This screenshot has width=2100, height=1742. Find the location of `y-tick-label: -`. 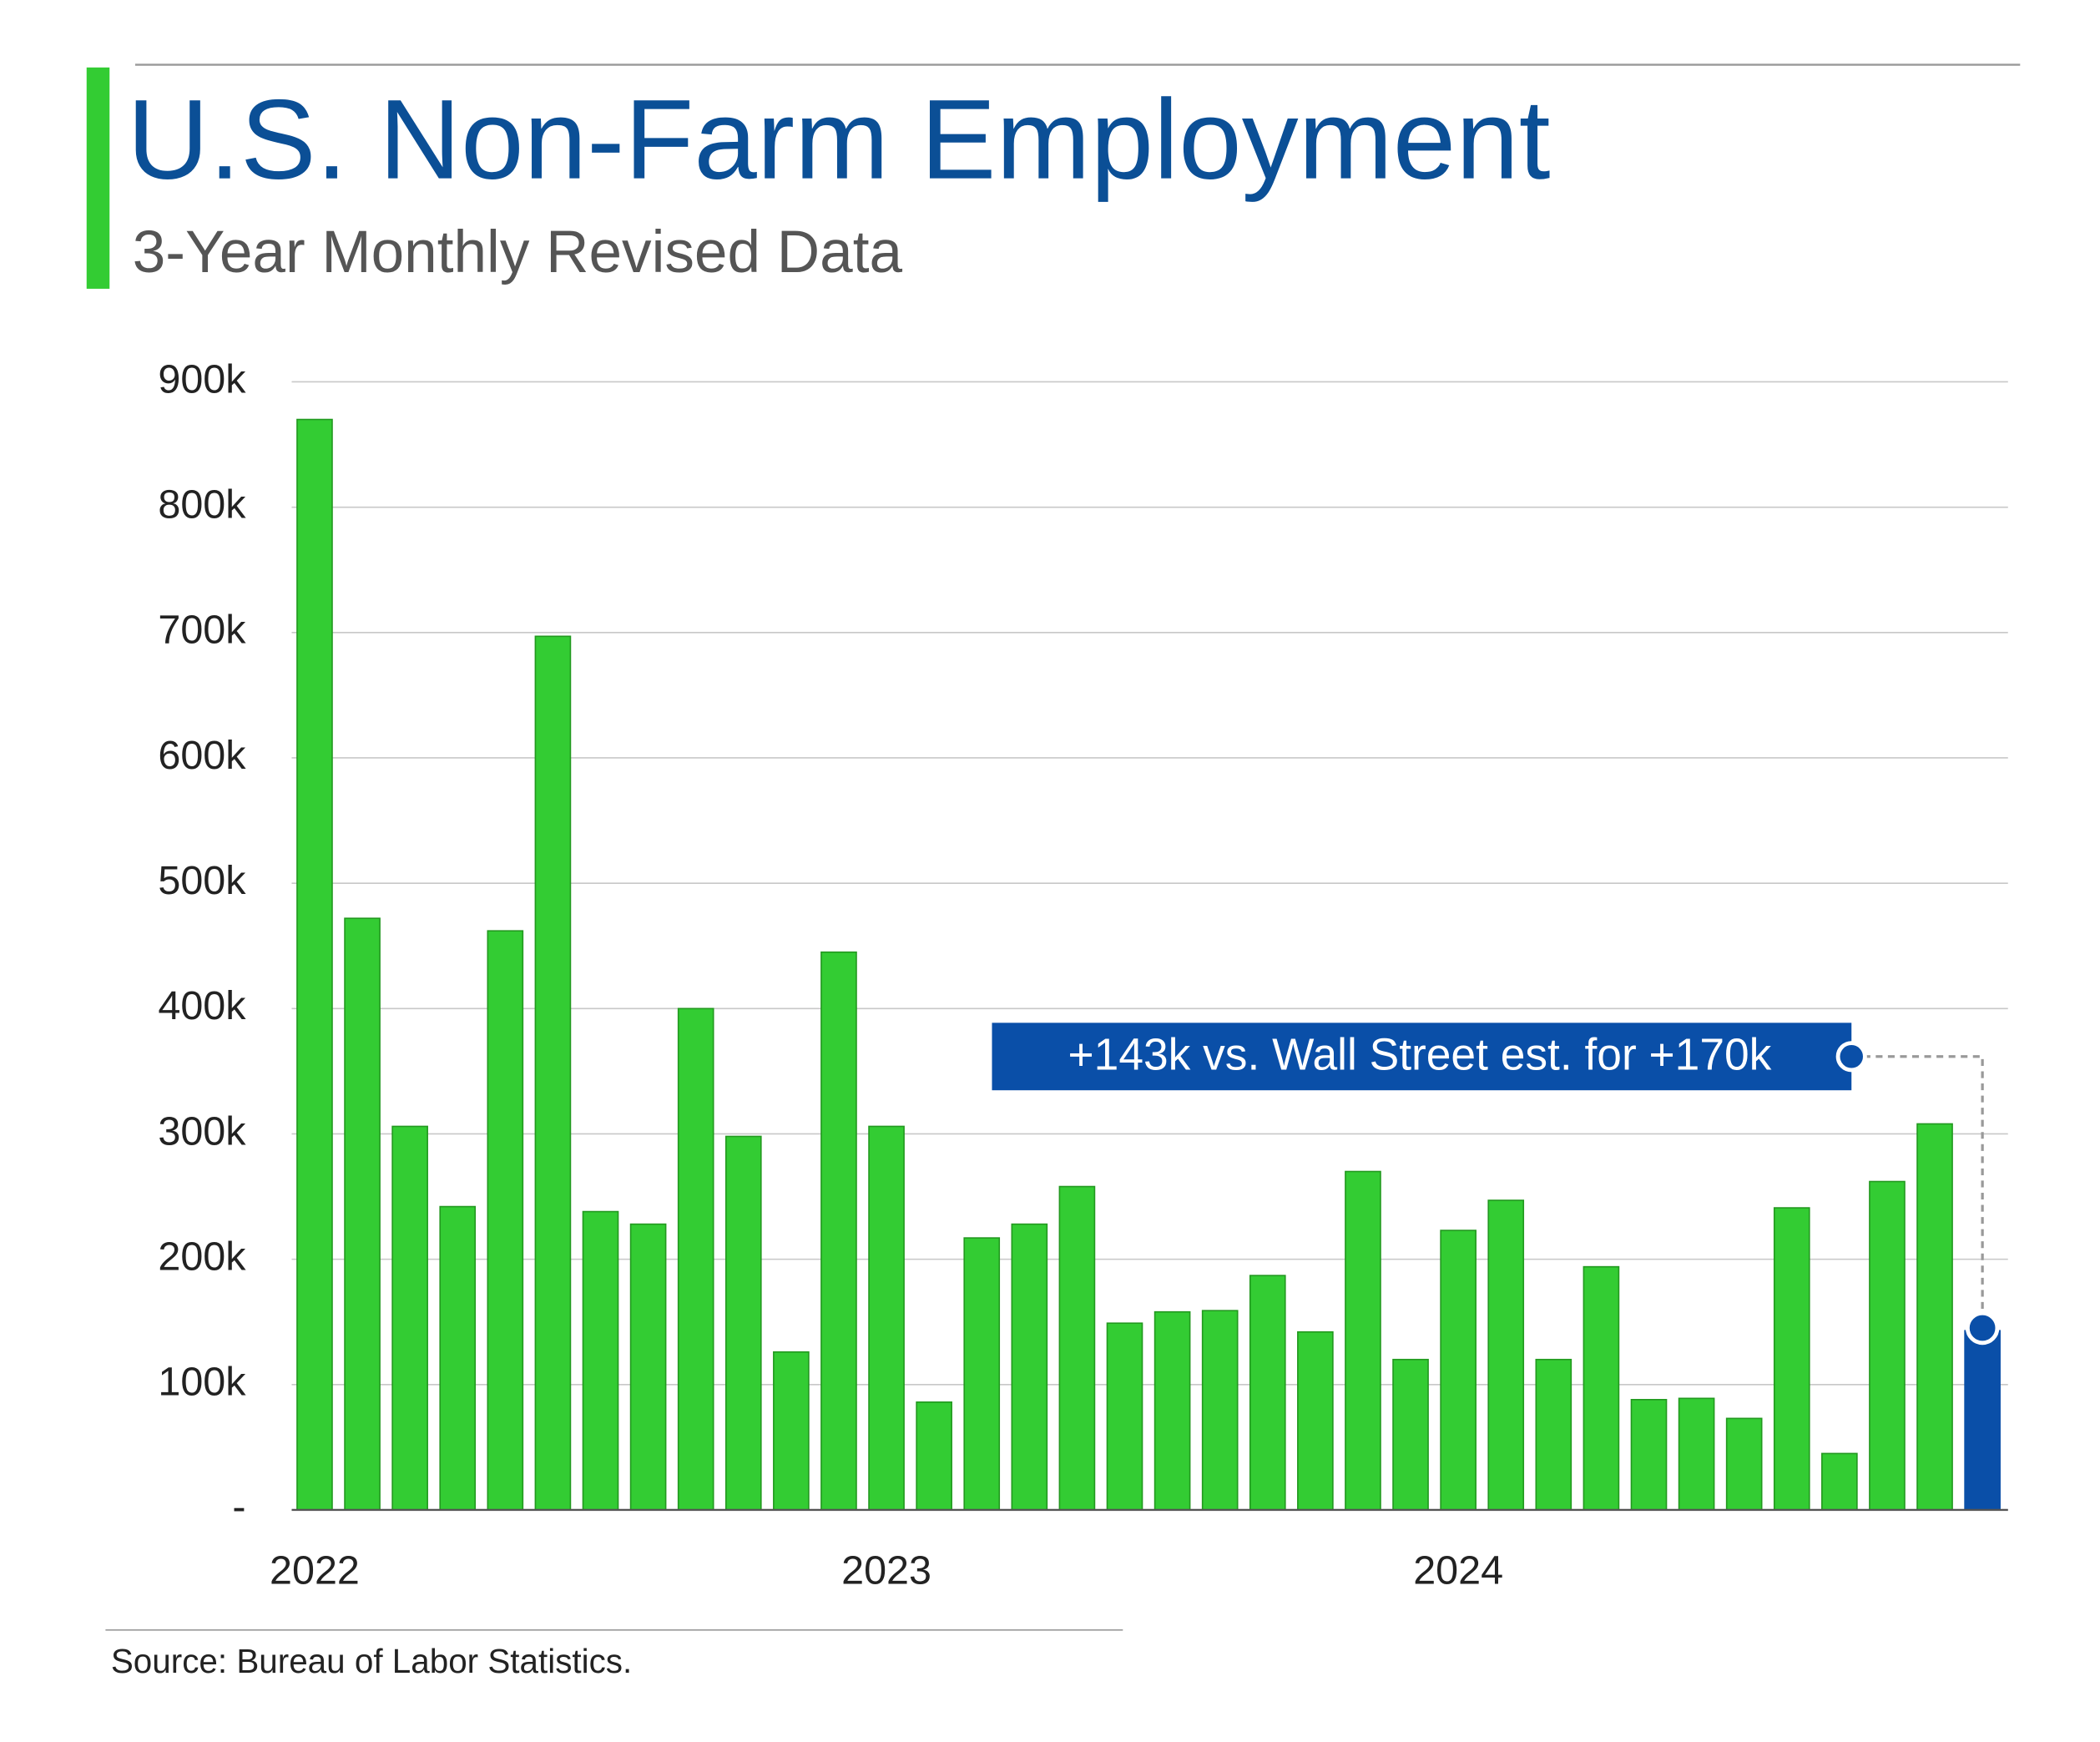

y-tick-label: - is located at coordinates (239, 1507).